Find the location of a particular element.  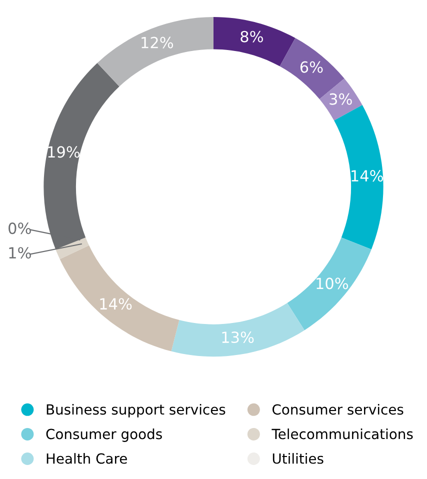

data-label: 6% is located at coordinates (311, 67).